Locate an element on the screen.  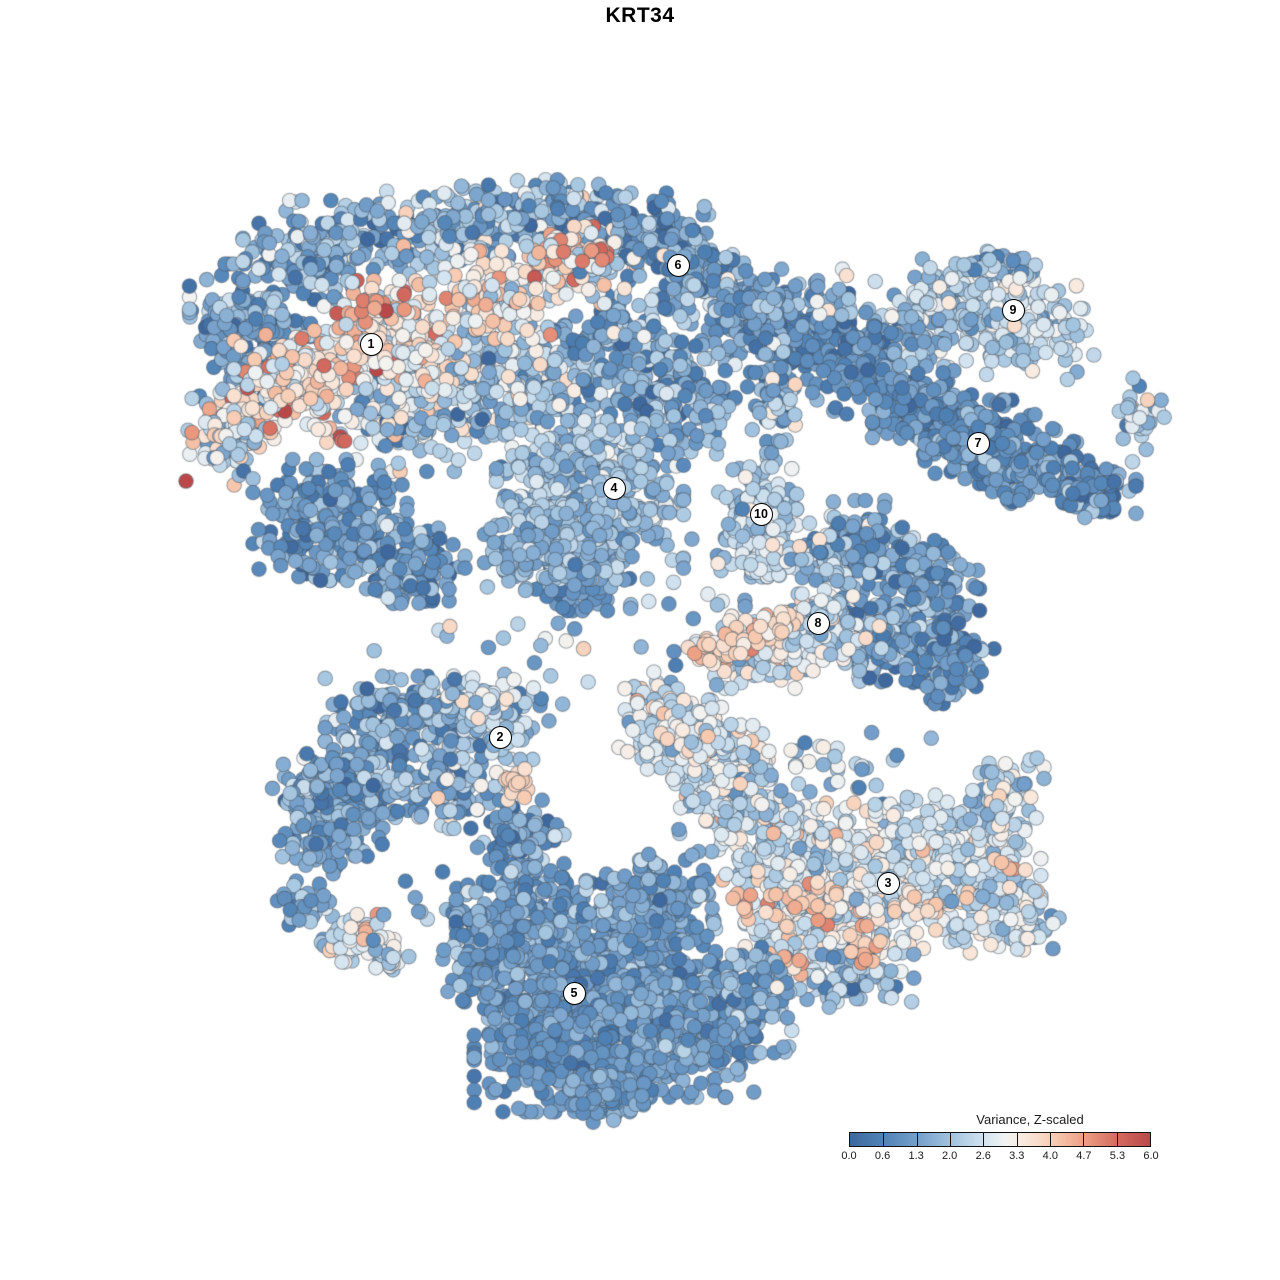
colorbar-gradient is located at coordinates (1000, 1139).